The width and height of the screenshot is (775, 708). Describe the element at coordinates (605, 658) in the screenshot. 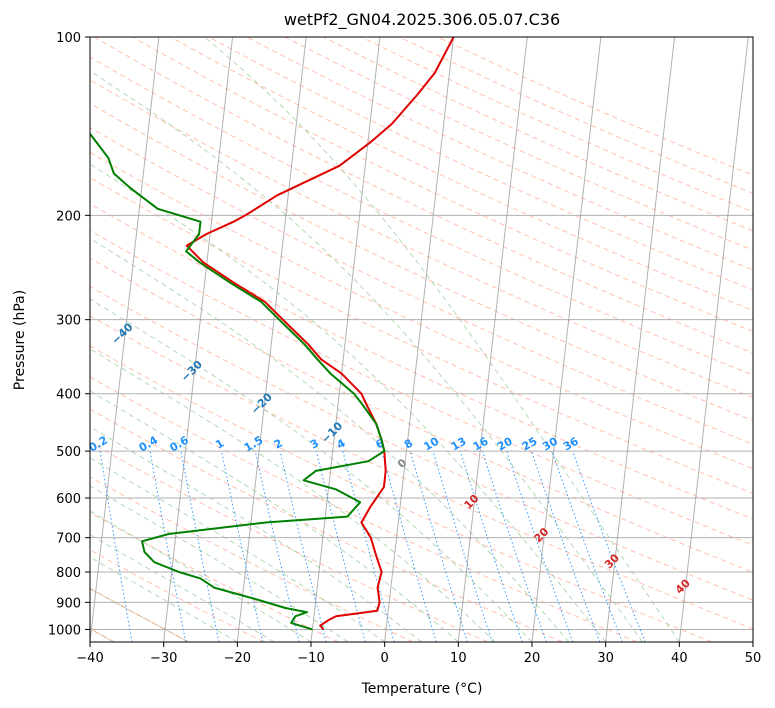

I see `x-tick-label: 30` at that location.